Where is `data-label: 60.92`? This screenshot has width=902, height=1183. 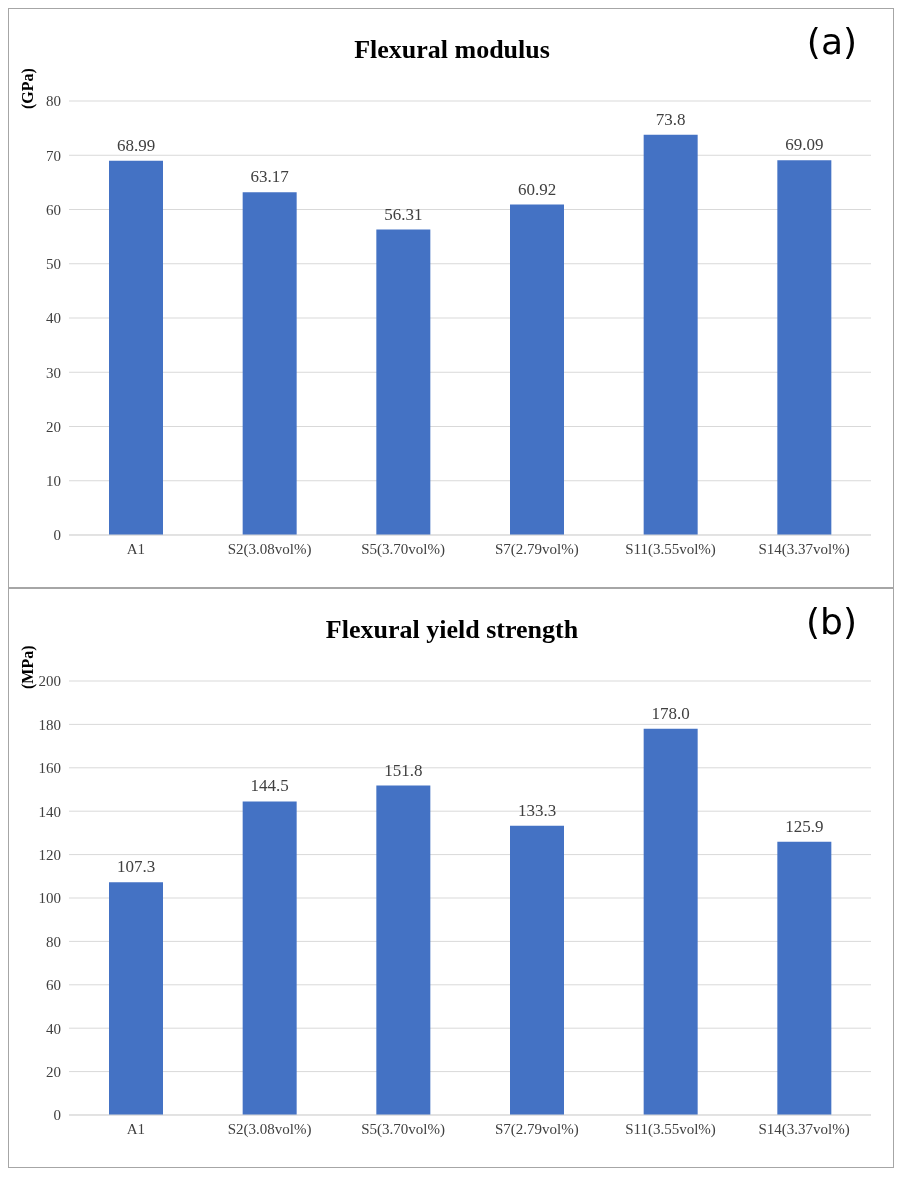
data-label: 60.92 is located at coordinates (537, 189).